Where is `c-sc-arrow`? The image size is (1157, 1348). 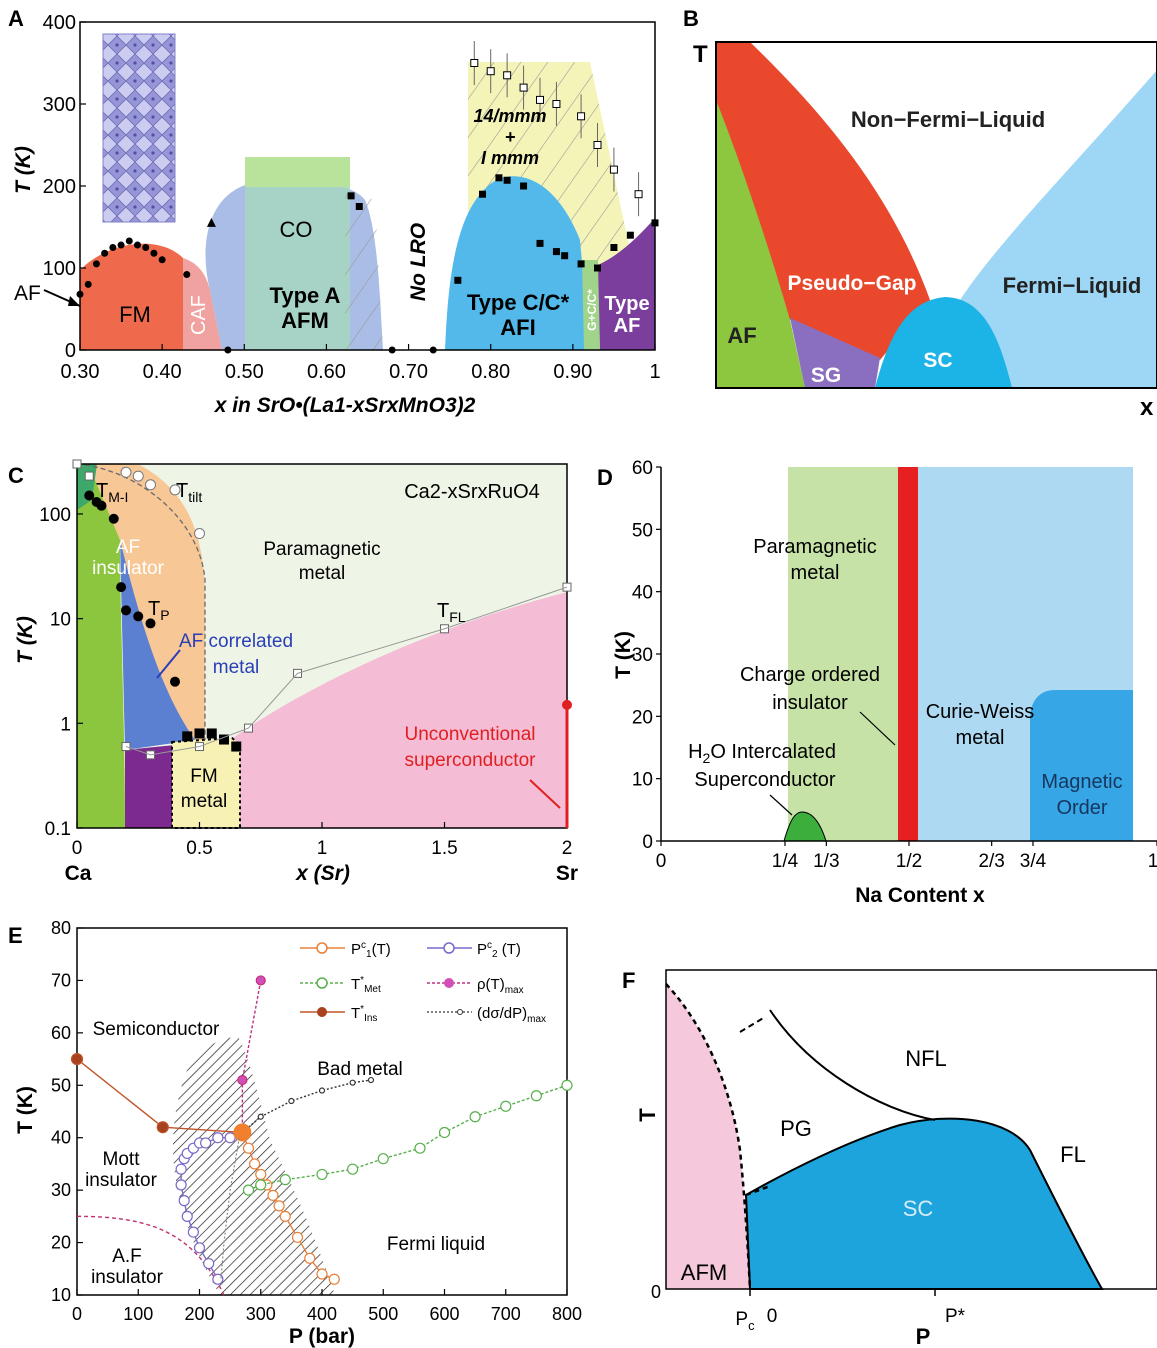 c-sc-arrow is located at coordinates (545, 794).